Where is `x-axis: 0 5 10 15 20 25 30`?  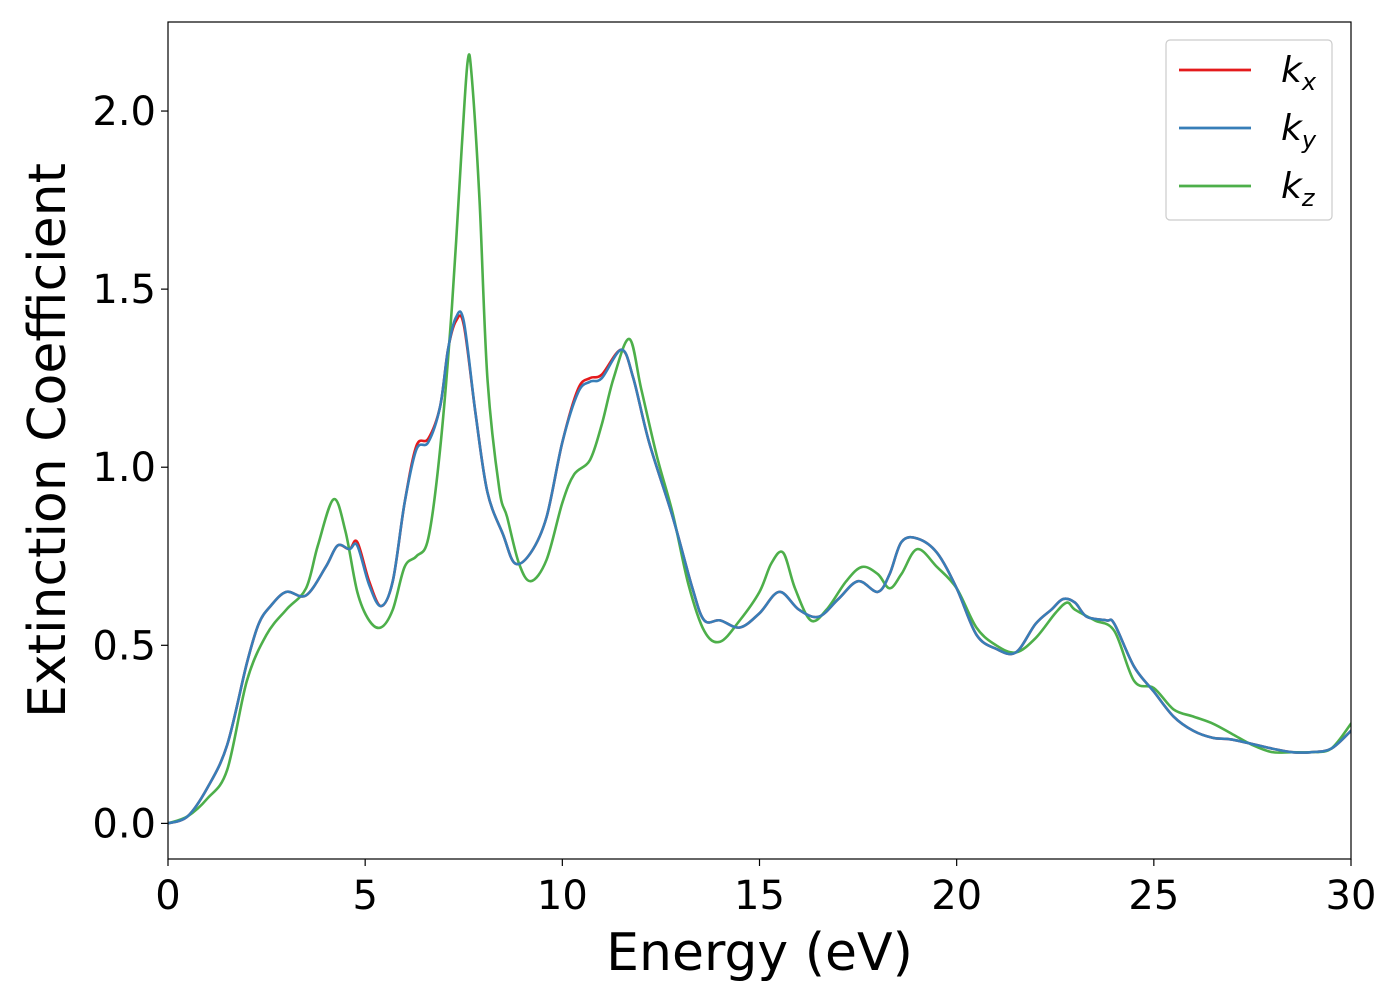 x-axis: 0 5 10 15 20 25 30 is located at coordinates (765, 889).